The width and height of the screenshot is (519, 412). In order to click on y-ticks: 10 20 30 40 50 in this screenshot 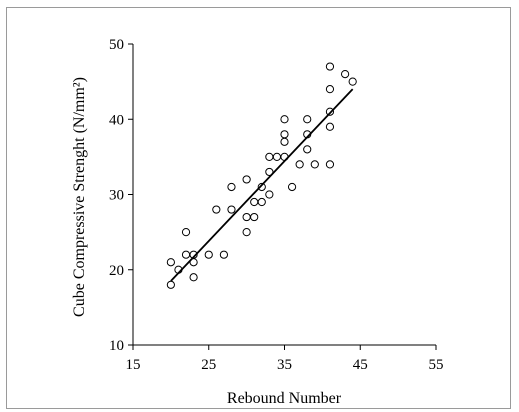, I will do `click(121, 195)`.